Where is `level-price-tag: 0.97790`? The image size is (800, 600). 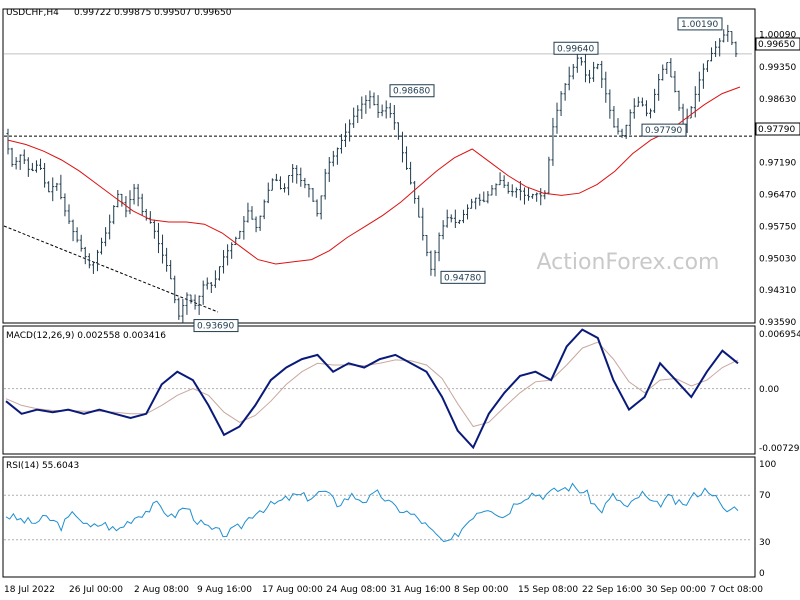
level-price-tag: 0.97790 is located at coordinates (777, 129).